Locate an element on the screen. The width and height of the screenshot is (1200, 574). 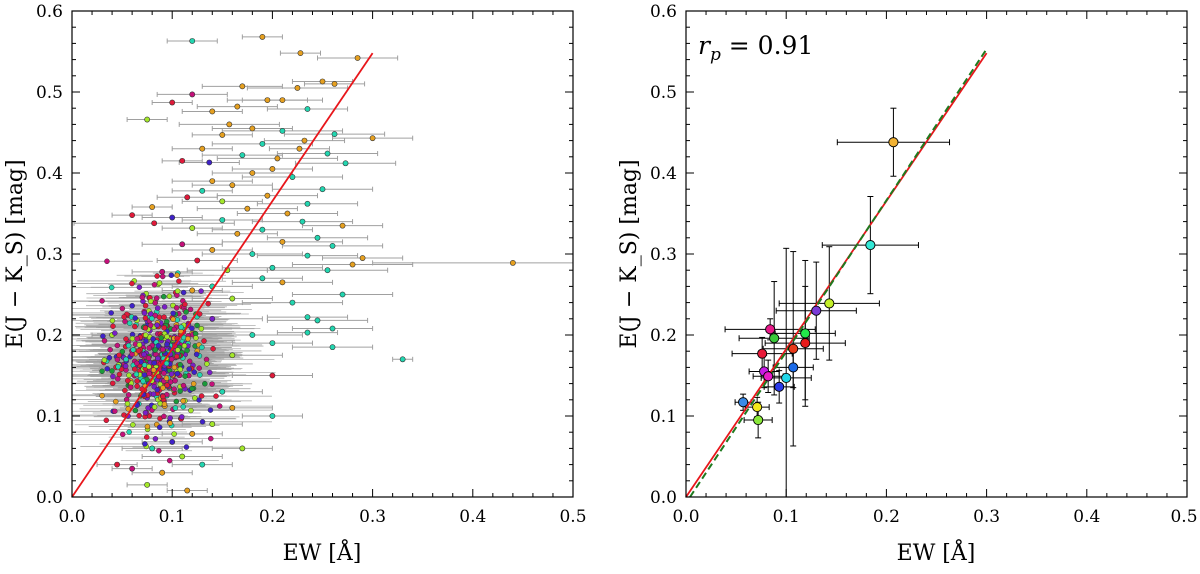
left-y-tick-label: 0.4 is located at coordinates (49, 174).